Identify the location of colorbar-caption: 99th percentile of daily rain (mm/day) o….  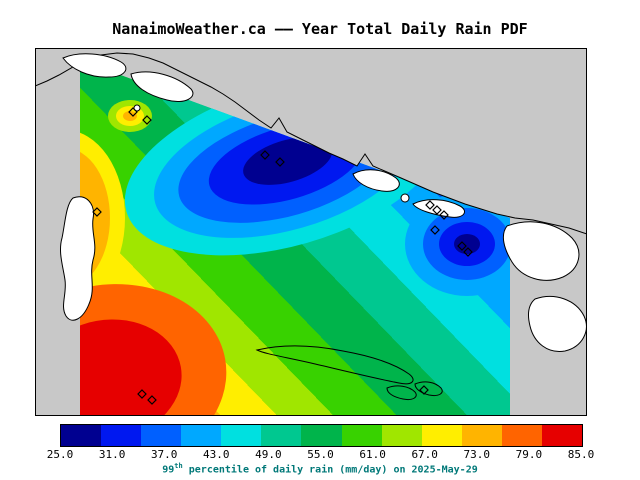
(320, 468).